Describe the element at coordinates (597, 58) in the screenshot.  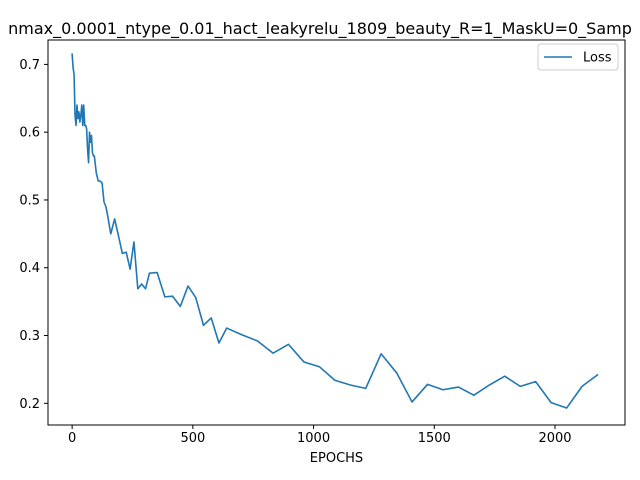
I see `legend-label-loss: Loss` at that location.